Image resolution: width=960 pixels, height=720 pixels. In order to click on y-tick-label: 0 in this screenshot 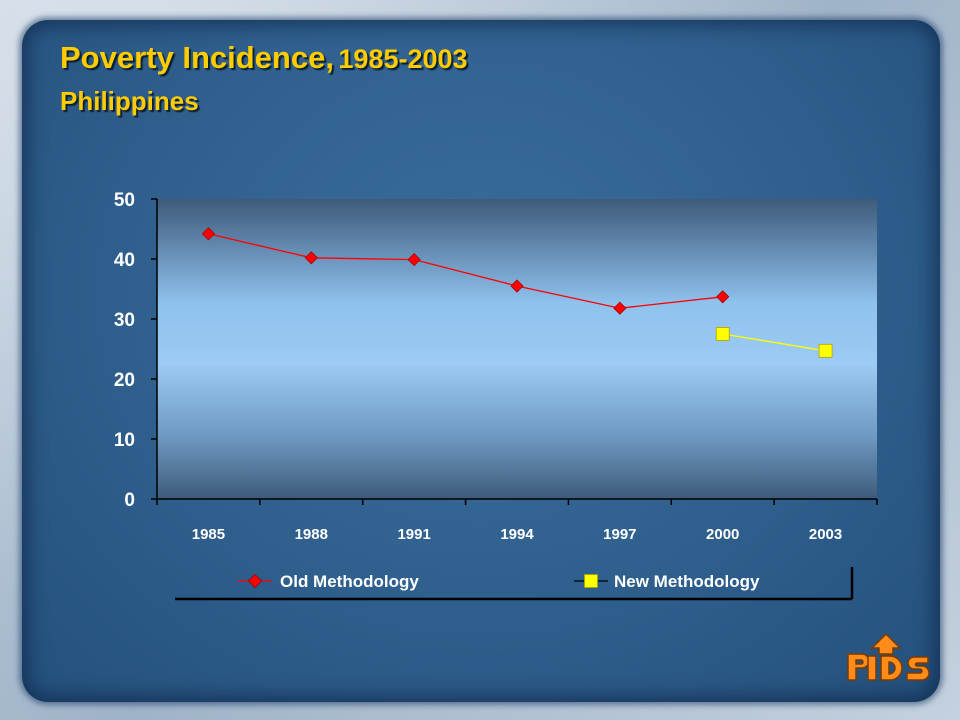, I will do `click(129, 500)`.